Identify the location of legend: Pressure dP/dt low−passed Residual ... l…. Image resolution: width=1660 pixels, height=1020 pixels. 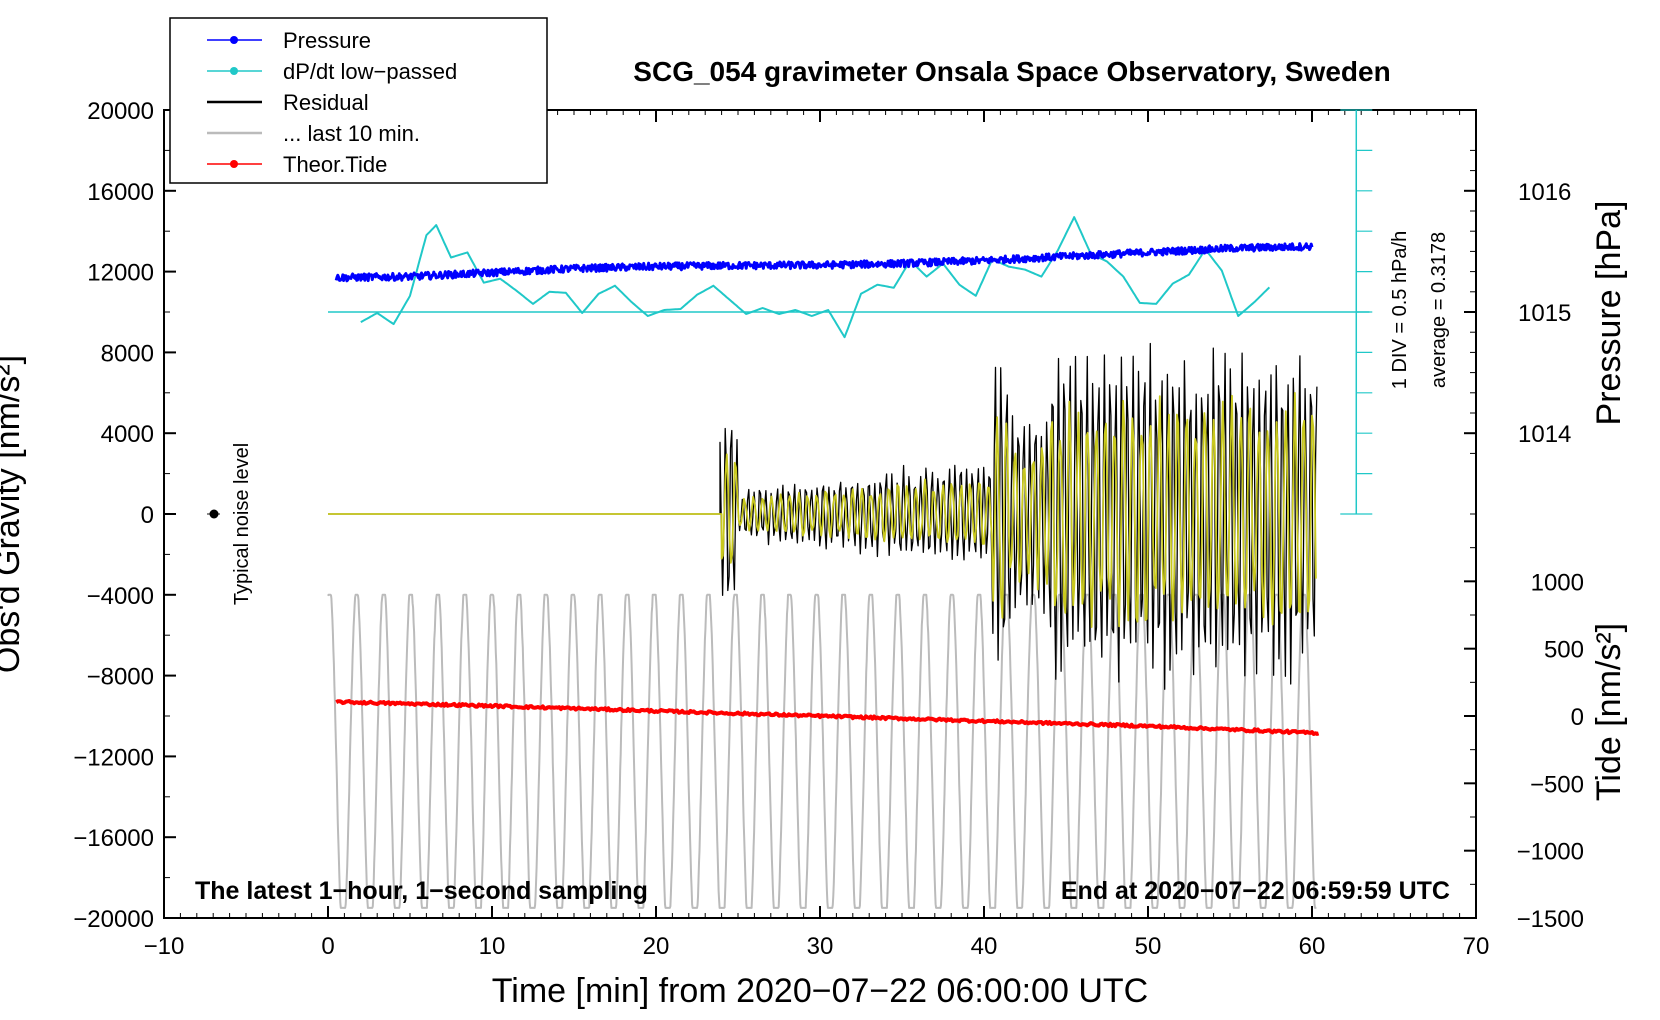
(358, 100).